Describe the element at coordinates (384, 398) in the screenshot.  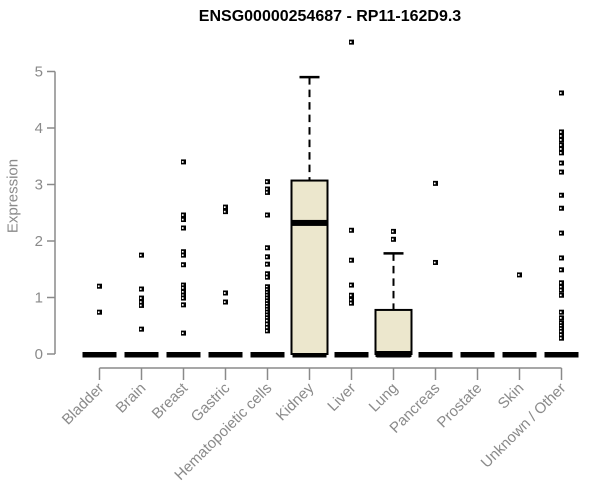
I see `x-tick-label: Lung` at that location.